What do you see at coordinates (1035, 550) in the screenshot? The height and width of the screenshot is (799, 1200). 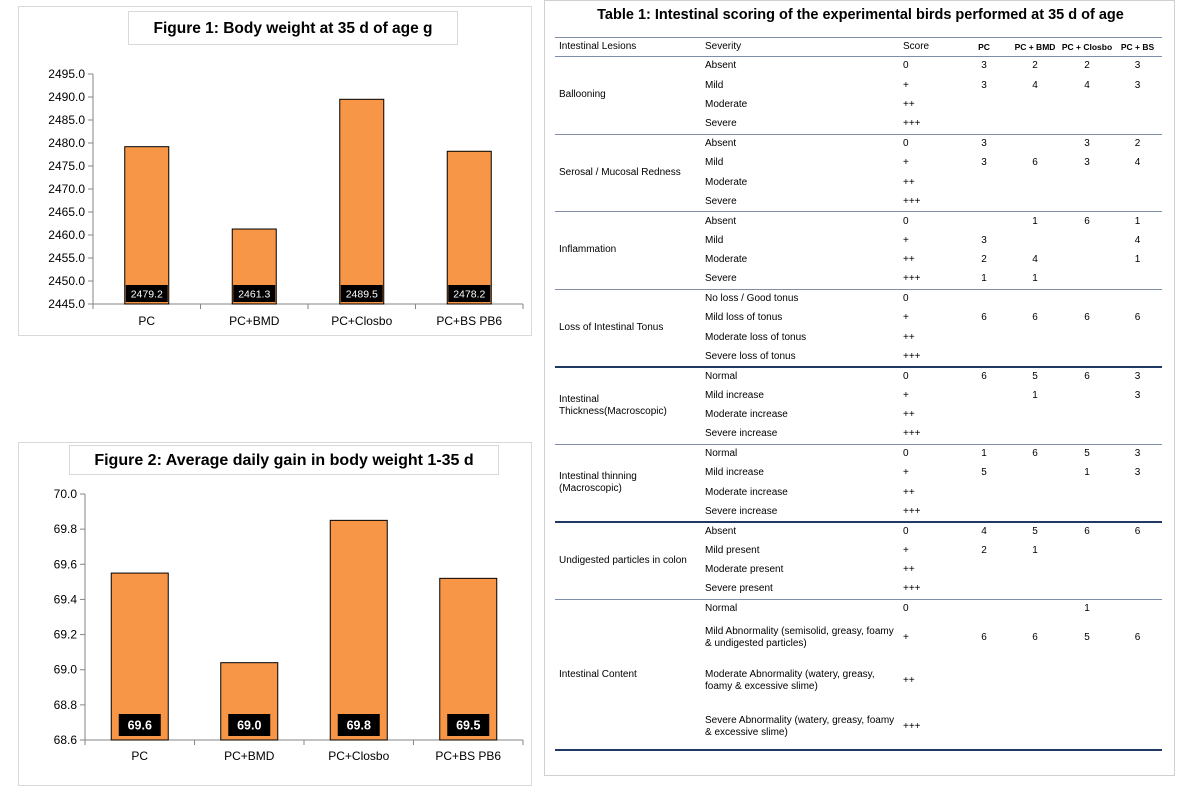 I see `pc-bmd-count-cell: 1` at bounding box center [1035, 550].